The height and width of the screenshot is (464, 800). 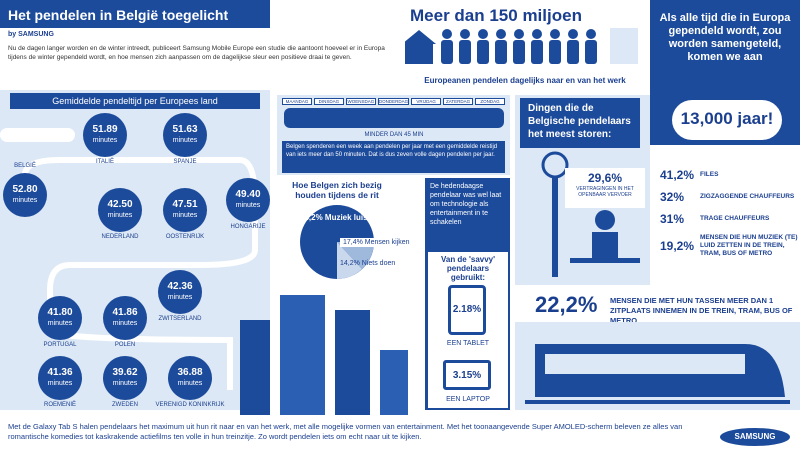 What do you see at coordinates (297, 101) in the screenshot?
I see `day: MAANDAG` at bounding box center [297, 101].